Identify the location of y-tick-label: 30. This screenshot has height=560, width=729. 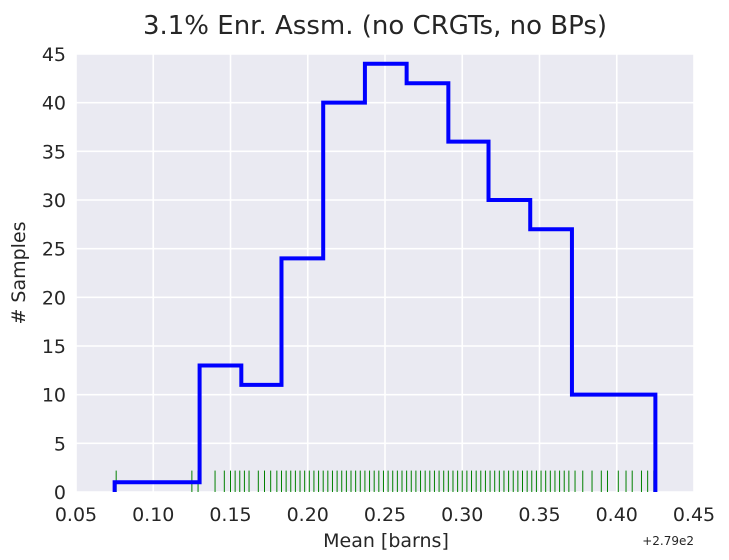
(54, 201).